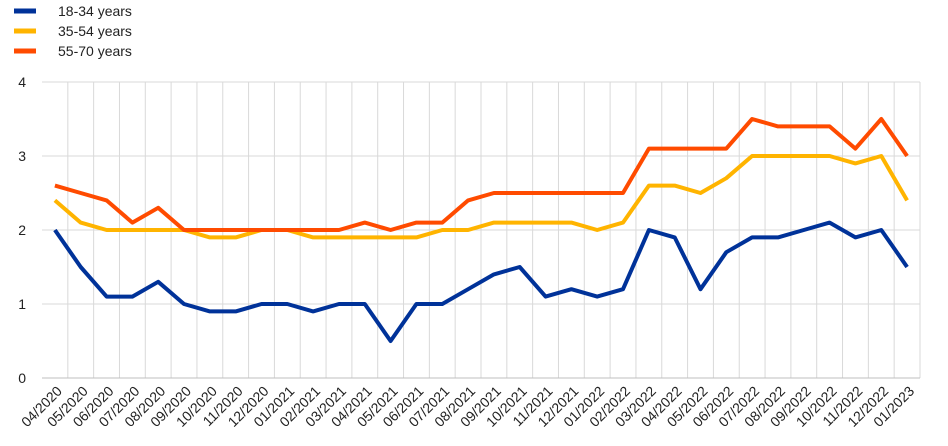 This screenshot has width=948, height=446. I want to click on y-tick-label: 0, so click(22, 378).